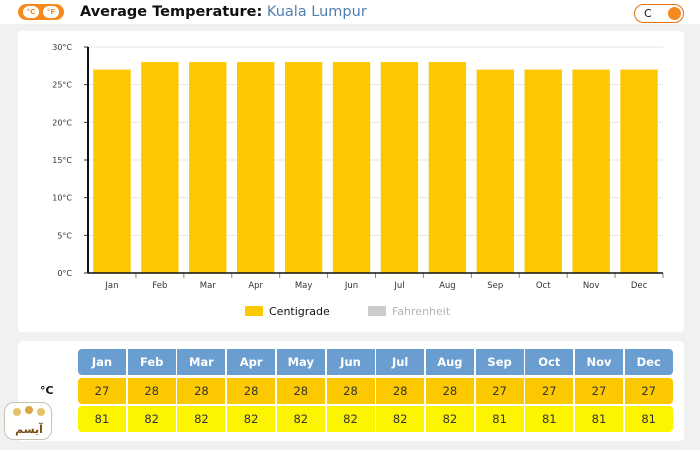  I want to click on bar-mar, so click(208, 167).